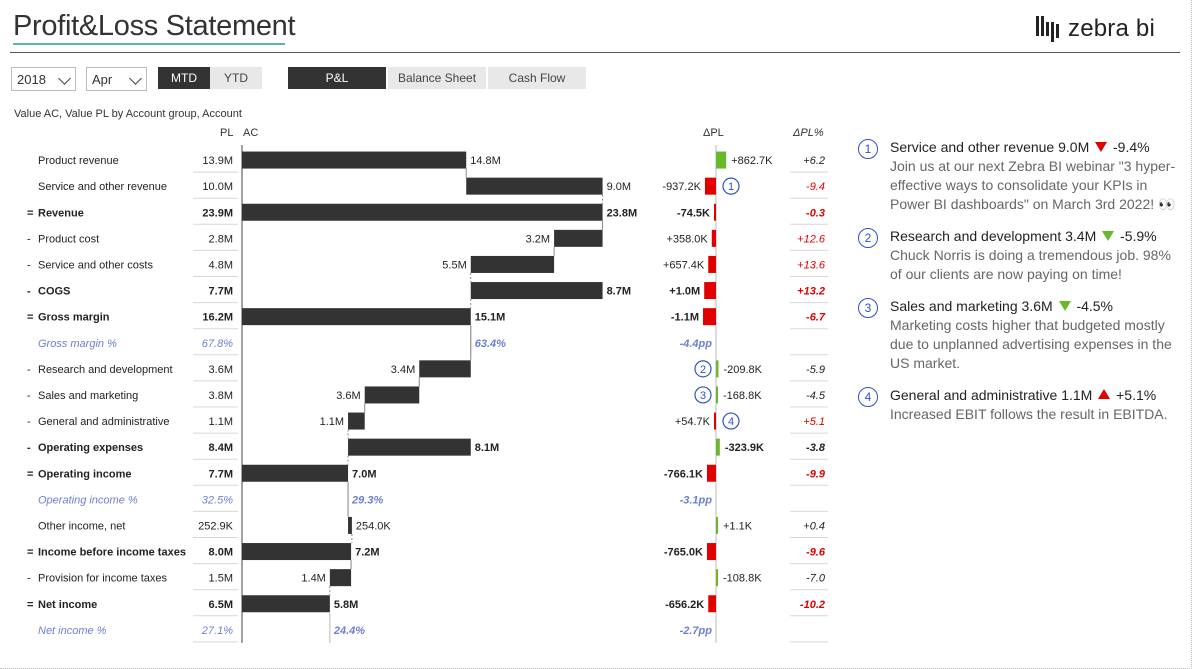 This screenshot has width=1192, height=669. Describe the element at coordinates (972, 147) in the screenshot. I see `comment-title: Service and other revenue` at that location.